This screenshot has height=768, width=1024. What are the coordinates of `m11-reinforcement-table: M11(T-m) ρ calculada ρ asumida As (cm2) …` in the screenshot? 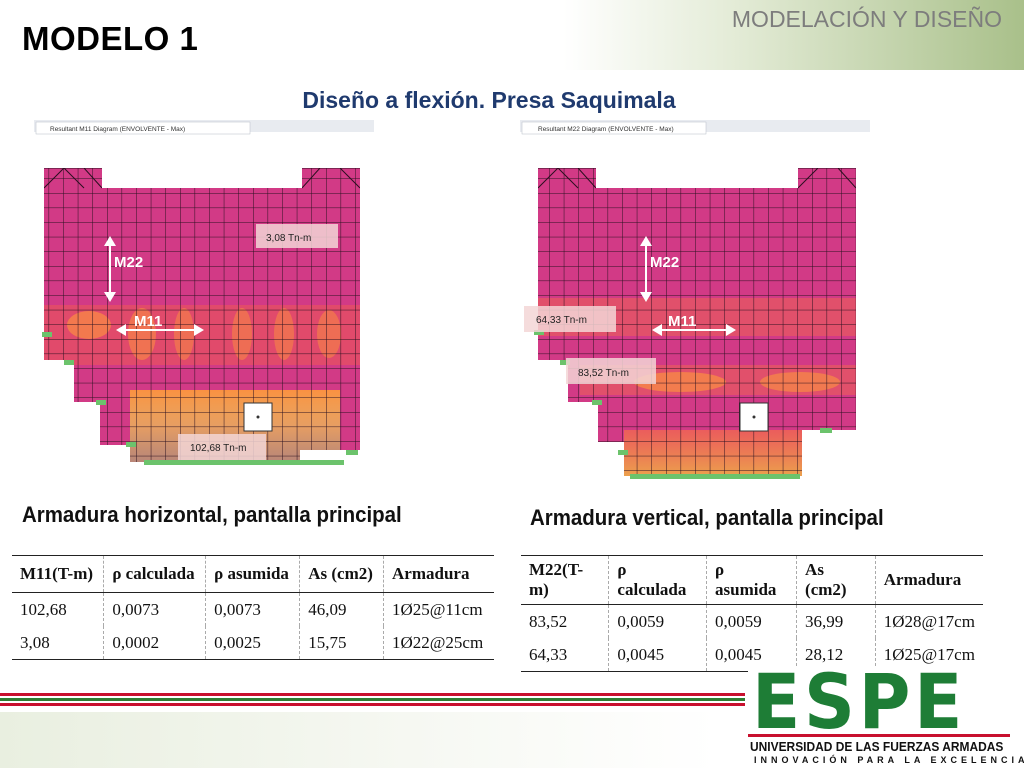 It's located at (253, 607).